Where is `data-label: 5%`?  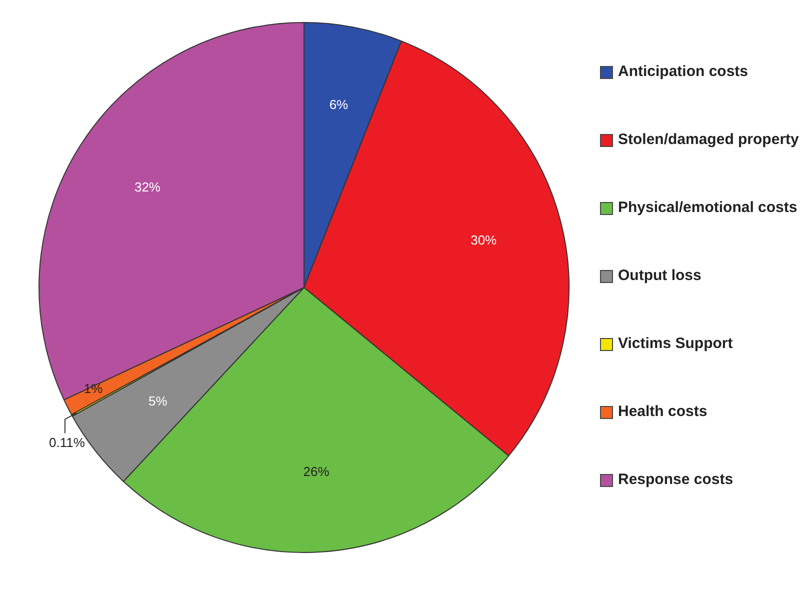 data-label: 5% is located at coordinates (158, 400).